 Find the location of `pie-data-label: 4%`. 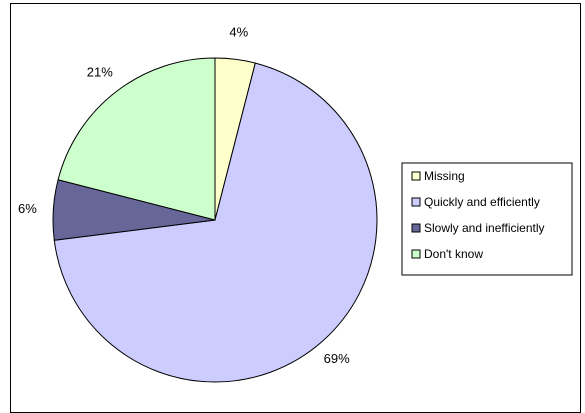

pie-data-label: 4% is located at coordinates (238, 32).